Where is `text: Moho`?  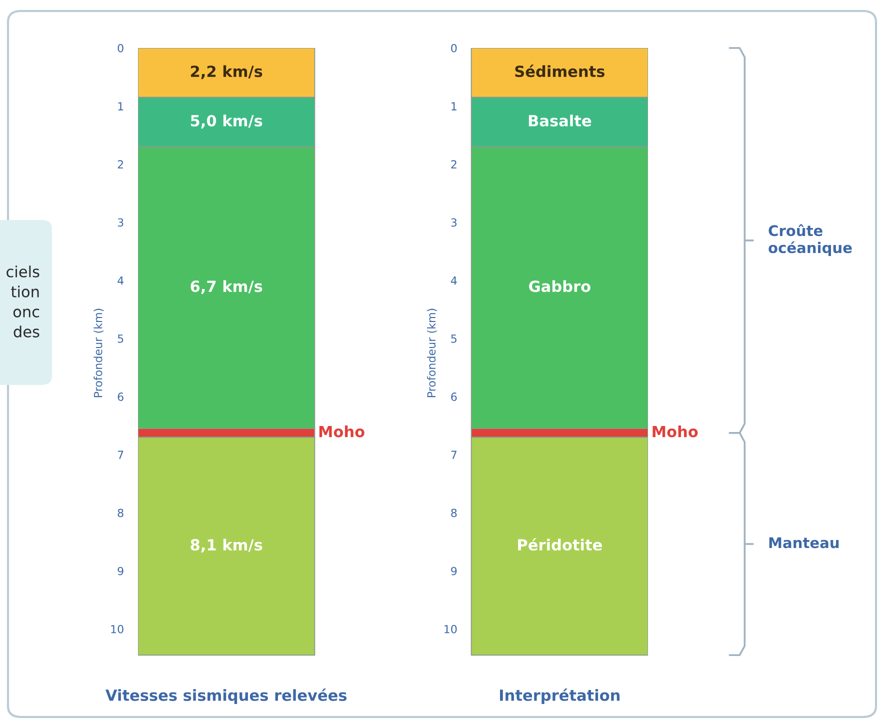
text: Moho is located at coordinates (341, 431).